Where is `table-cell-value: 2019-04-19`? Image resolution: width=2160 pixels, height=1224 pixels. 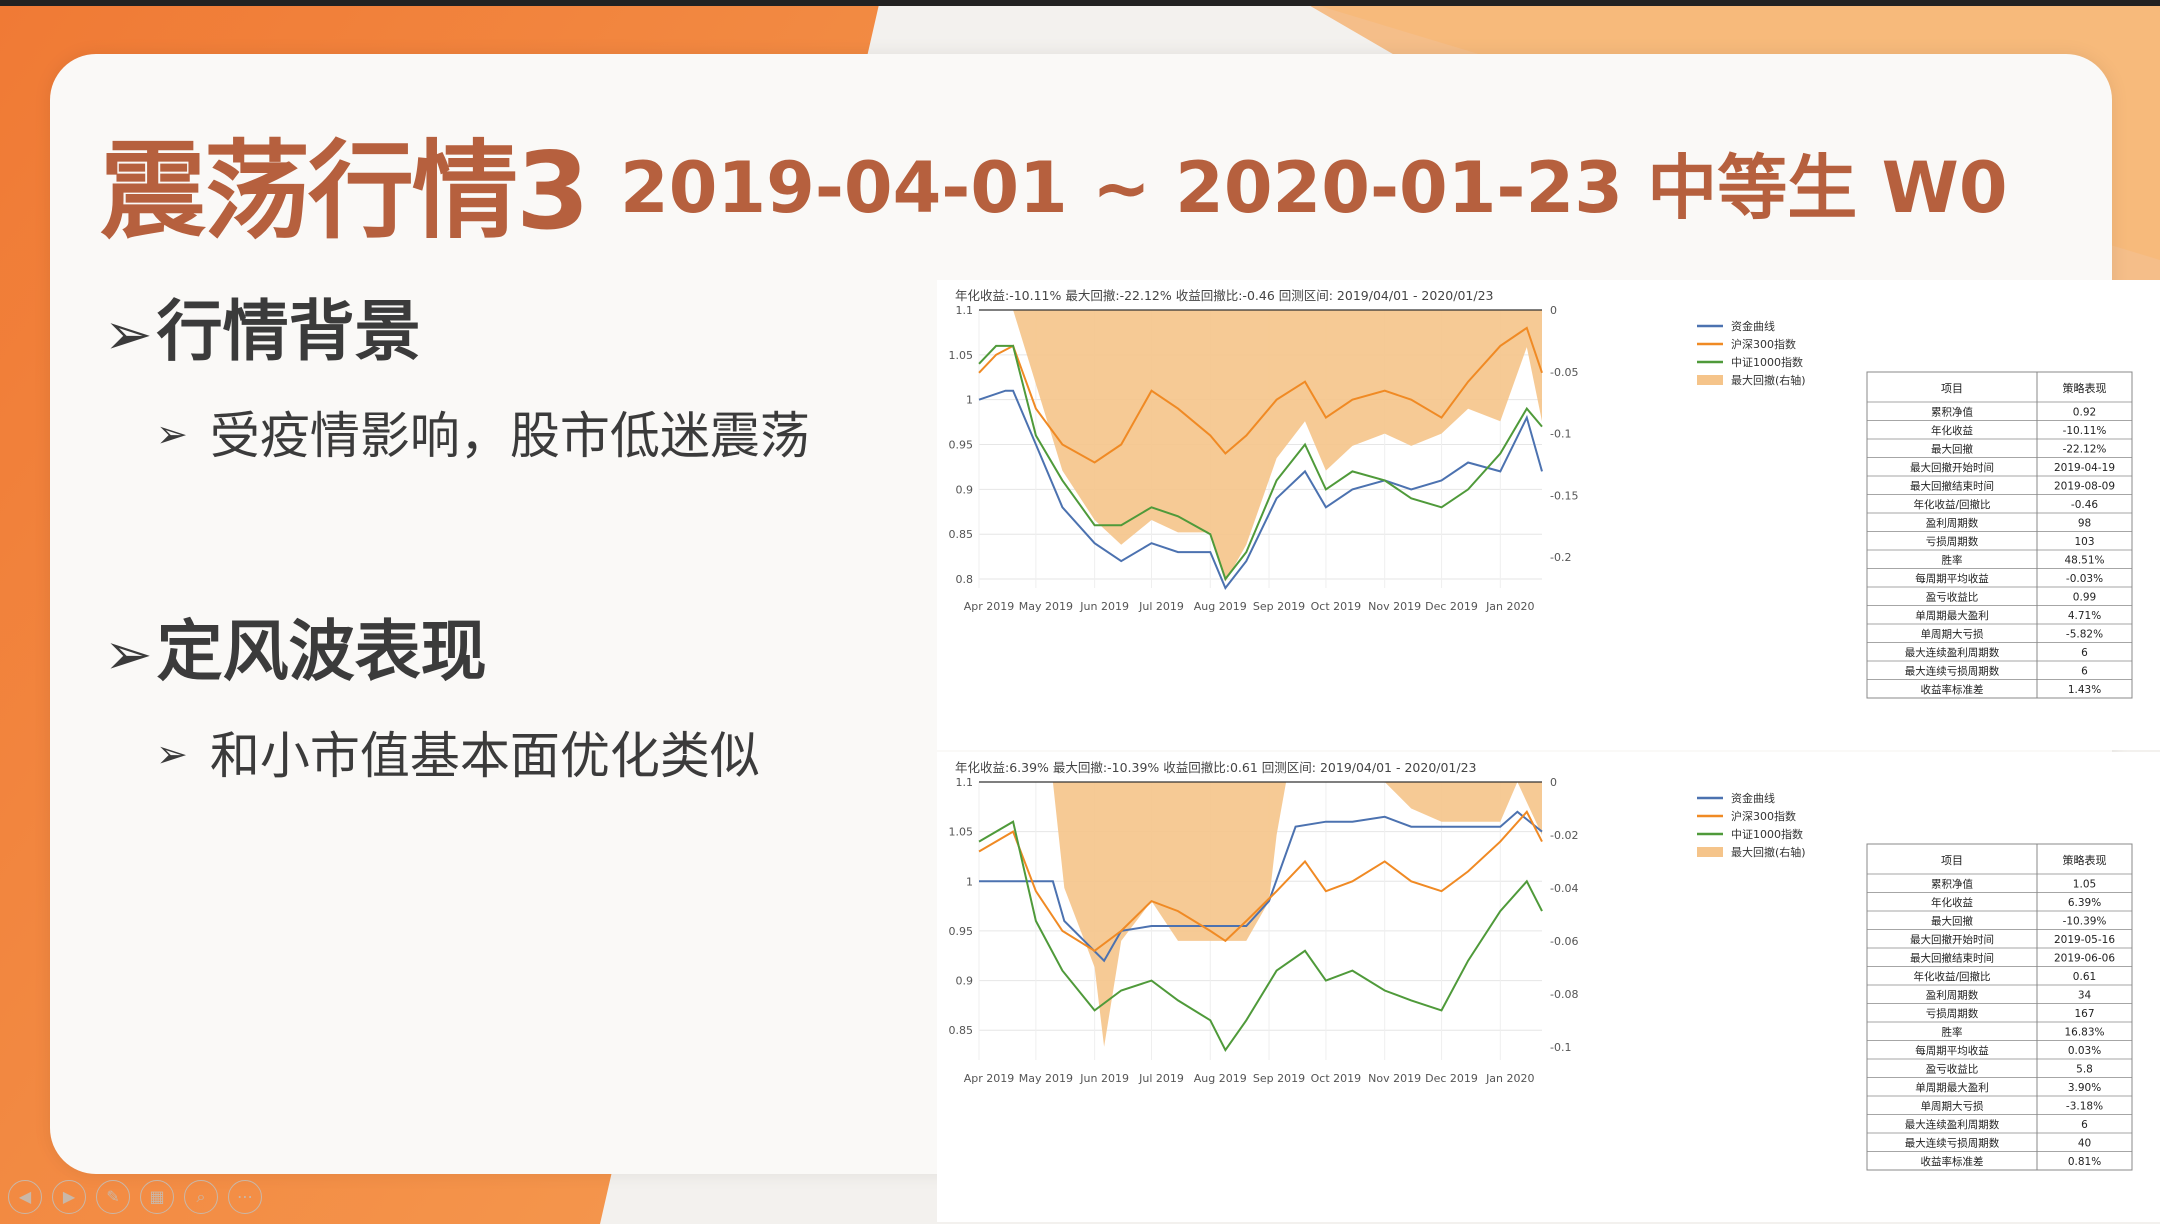
table-cell-value: 2019-04-19 is located at coordinates (2084, 468).